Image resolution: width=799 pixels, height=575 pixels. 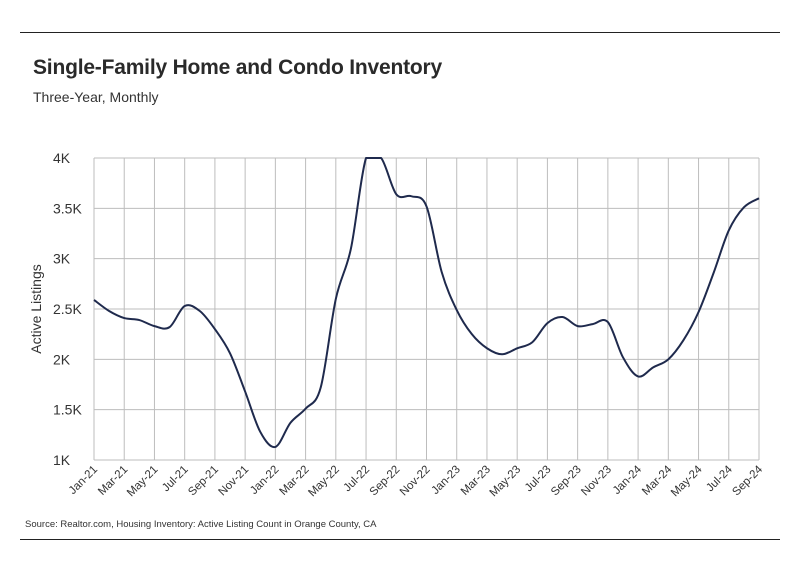 I want to click on x-tick-label: Jan-22, so click(x=264, y=480).